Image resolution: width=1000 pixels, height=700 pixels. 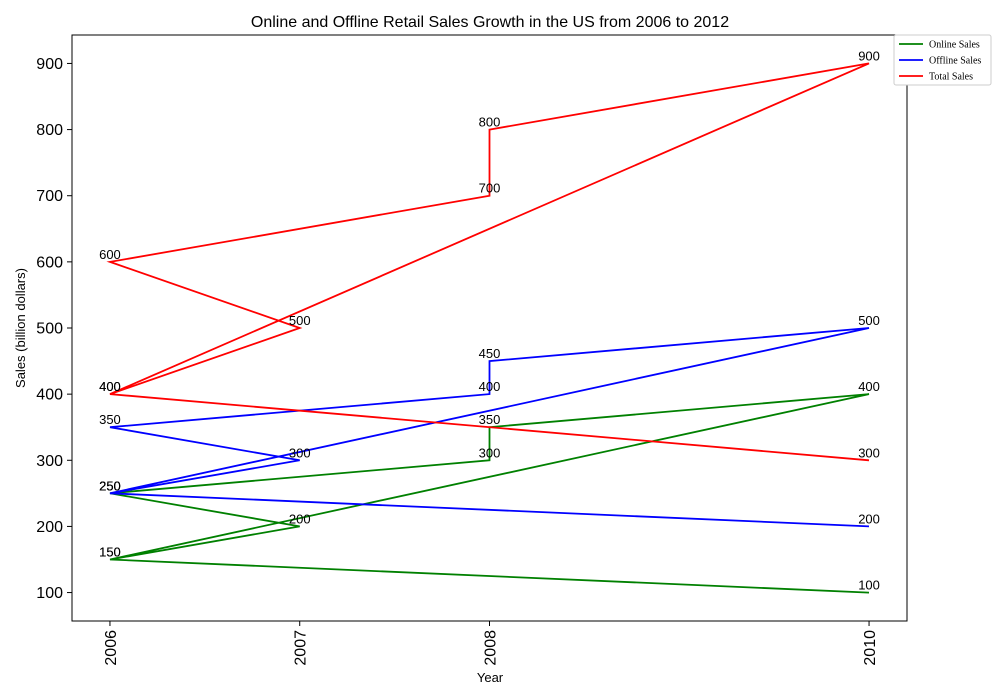 I want to click on data-label: 150, so click(x=110, y=551).